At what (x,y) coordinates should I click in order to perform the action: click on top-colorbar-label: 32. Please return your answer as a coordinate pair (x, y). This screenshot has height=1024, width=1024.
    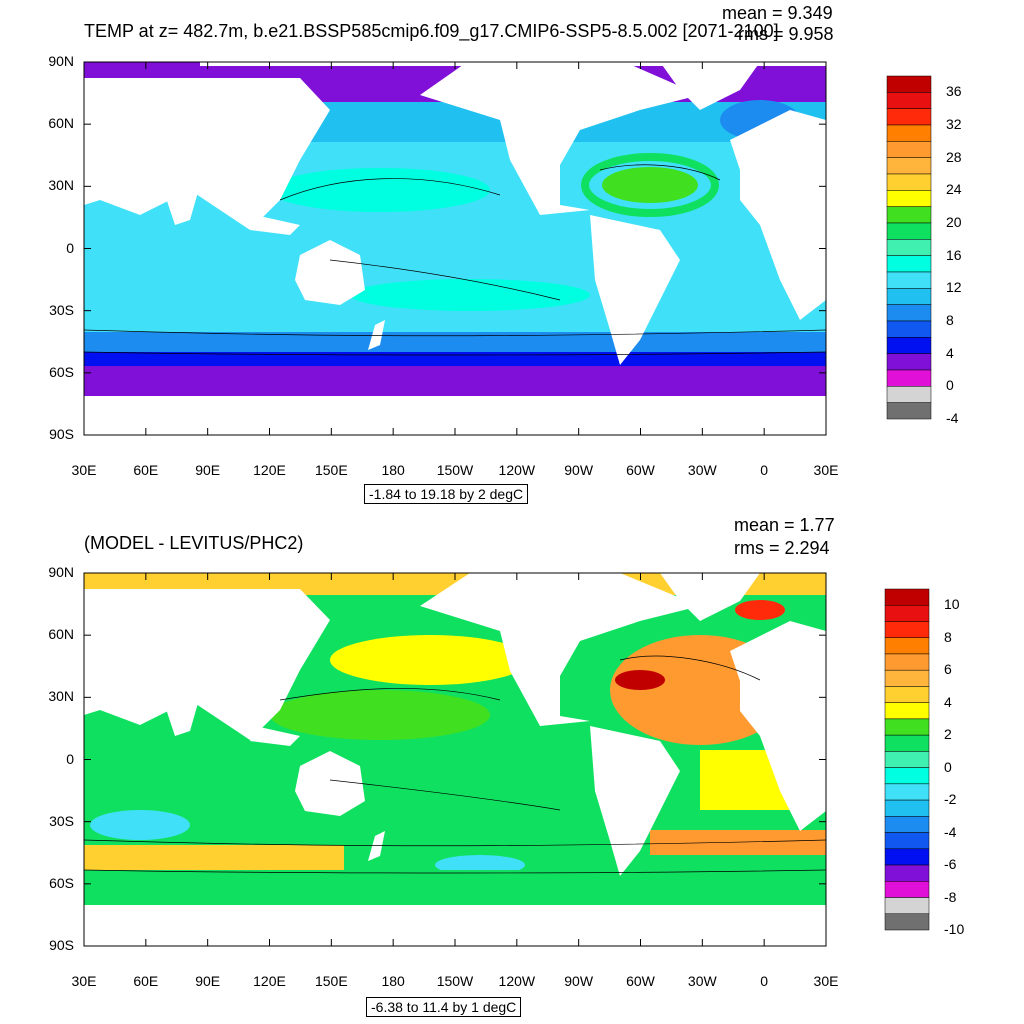
    Looking at the image, I should click on (954, 124).